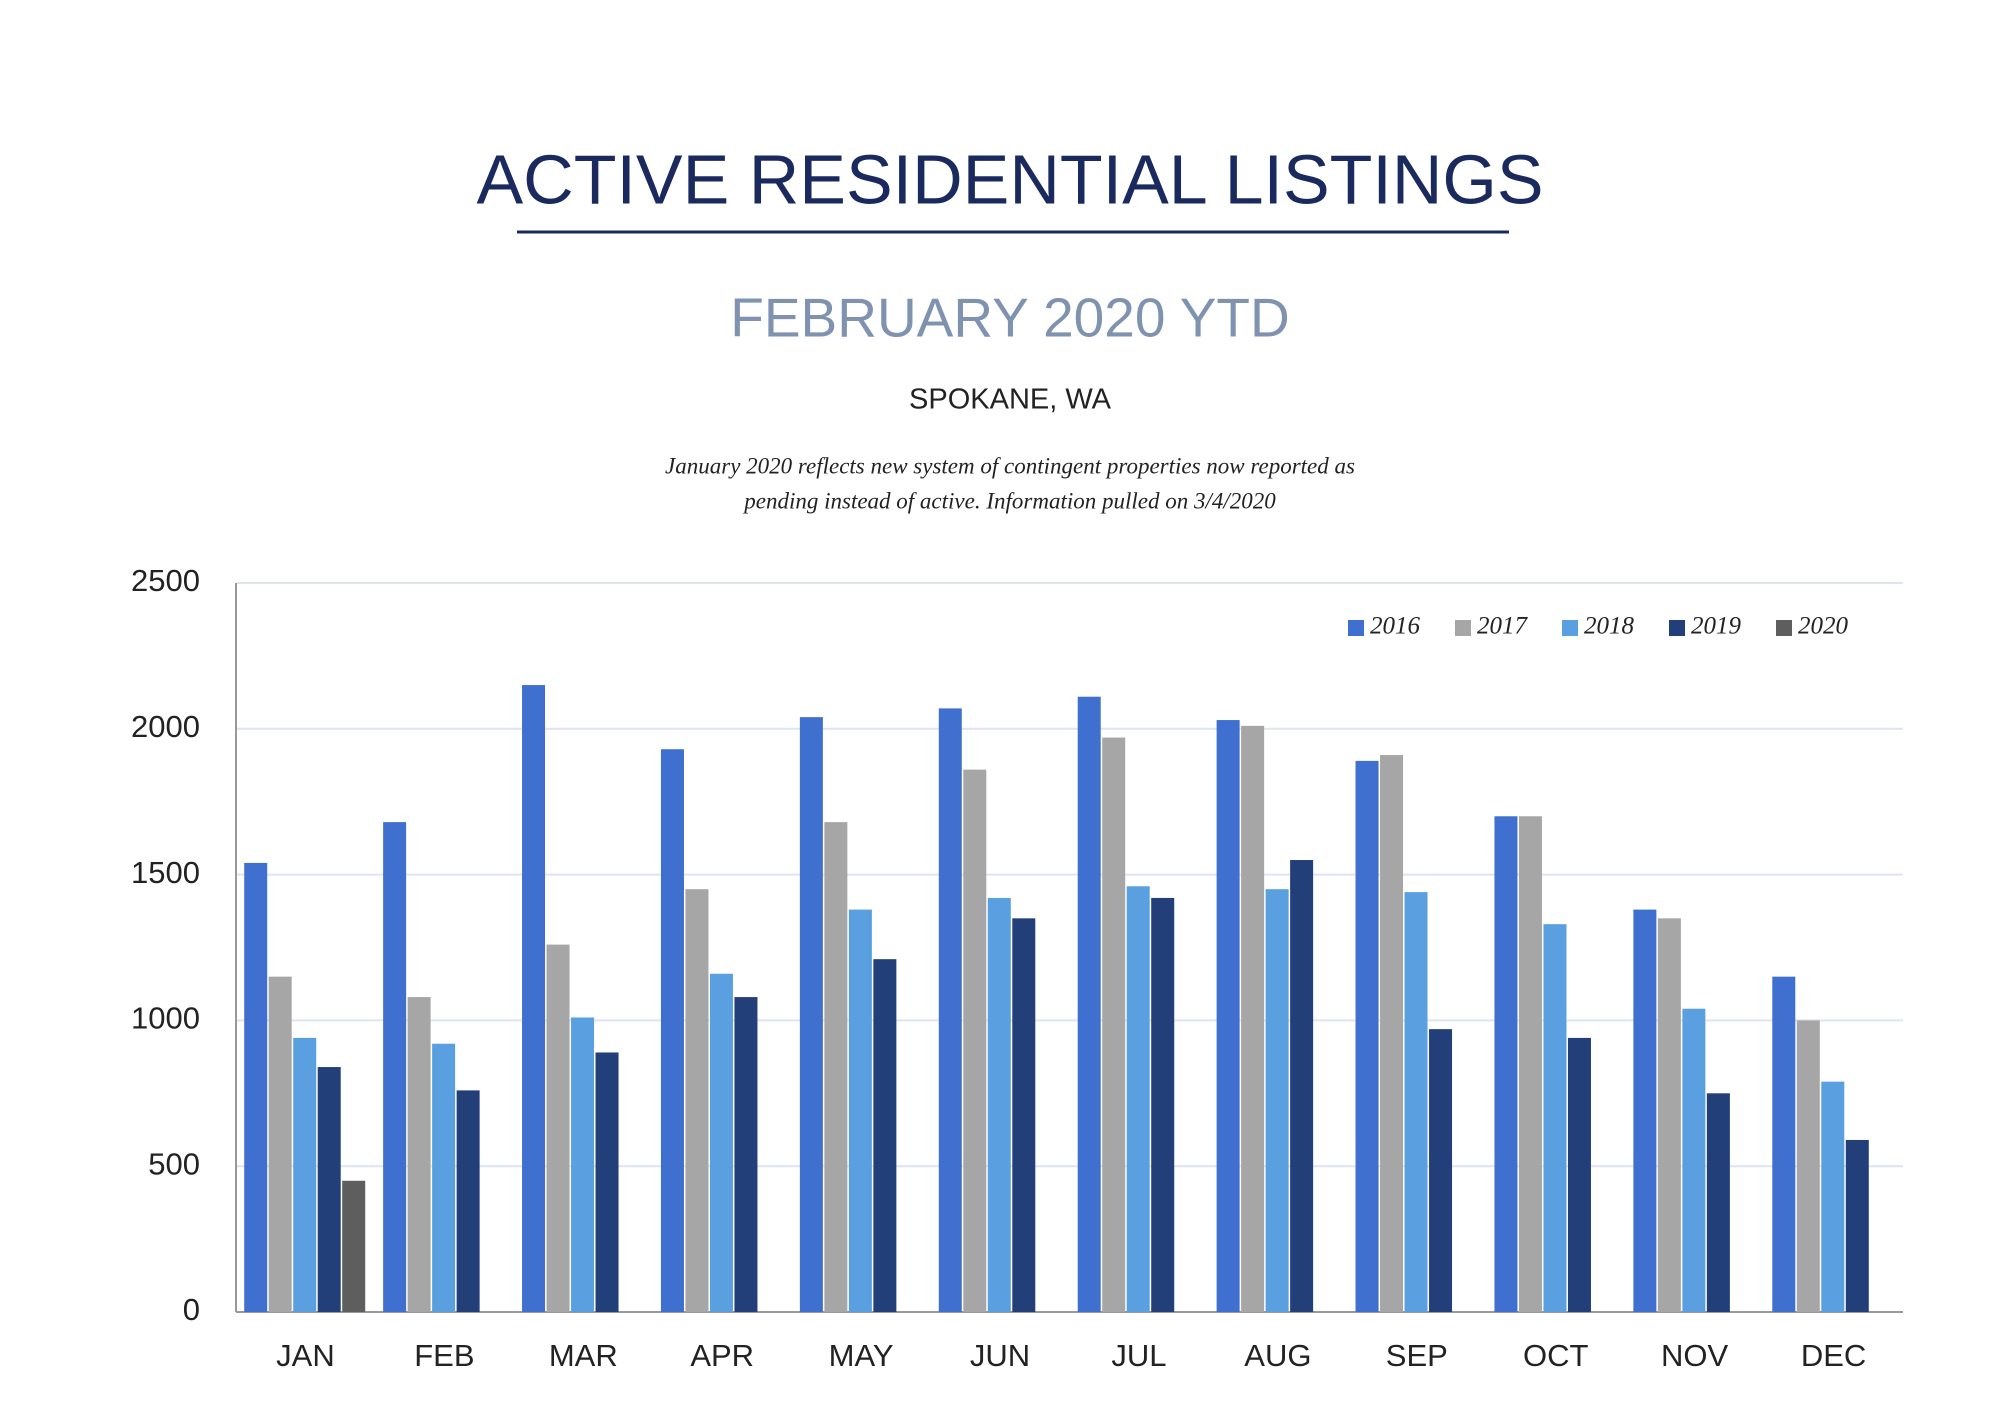  I want to click on x-tick-label: AUG, so click(1277, 1355).